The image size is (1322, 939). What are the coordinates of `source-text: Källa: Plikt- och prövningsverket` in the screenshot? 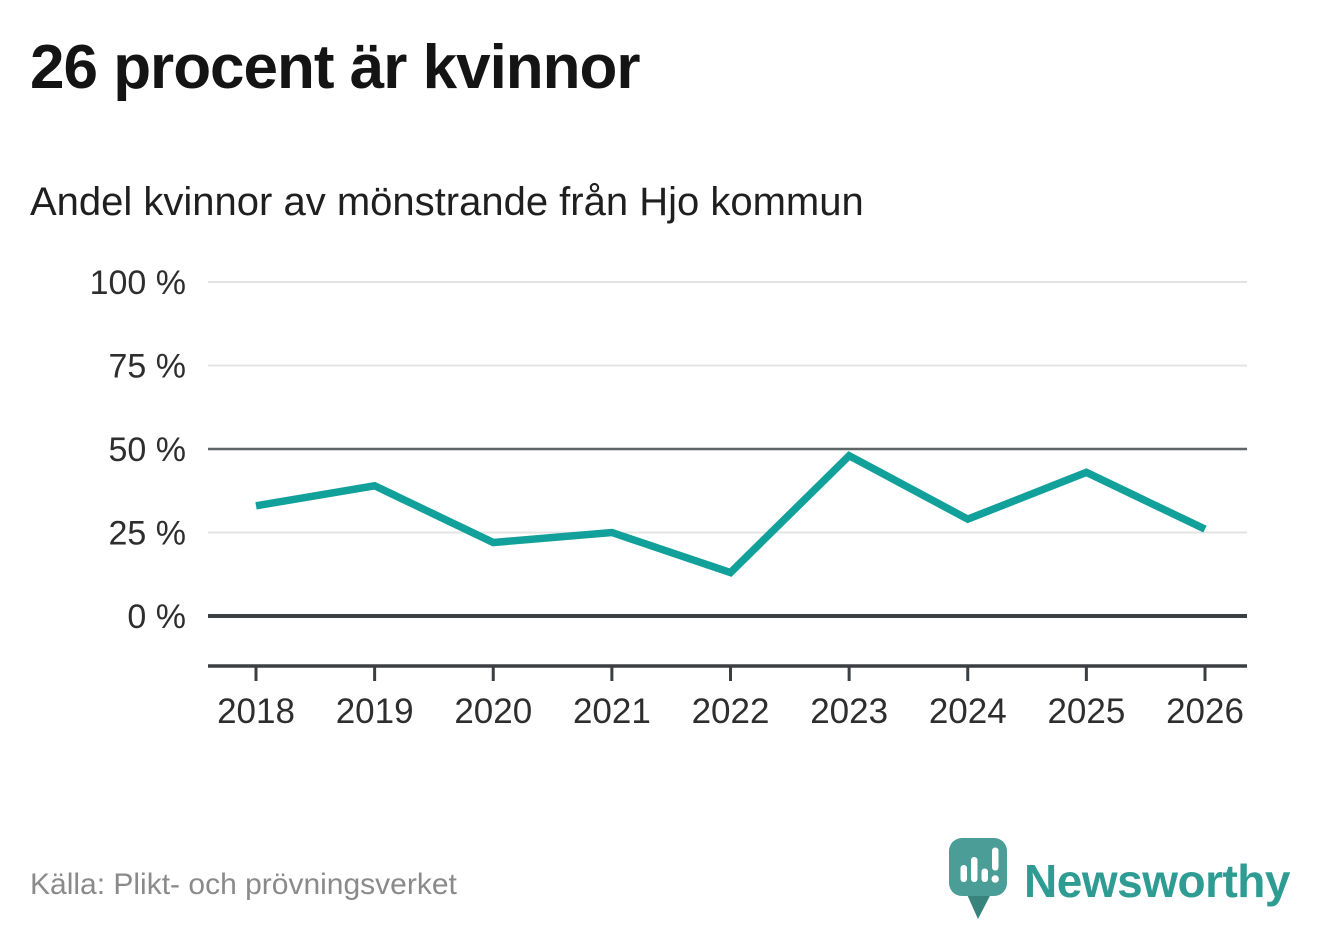 It's located at (243, 884).